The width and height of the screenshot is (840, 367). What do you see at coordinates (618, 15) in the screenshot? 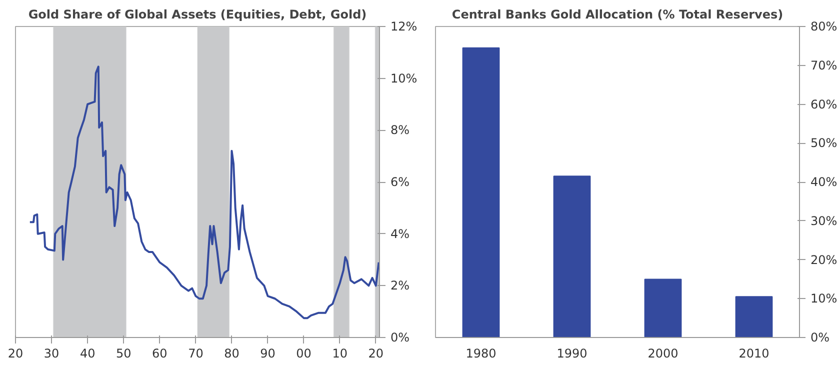
I see `chart-title: Central Banks Gold Allocation (% Total Reserves)` at bounding box center [618, 15].